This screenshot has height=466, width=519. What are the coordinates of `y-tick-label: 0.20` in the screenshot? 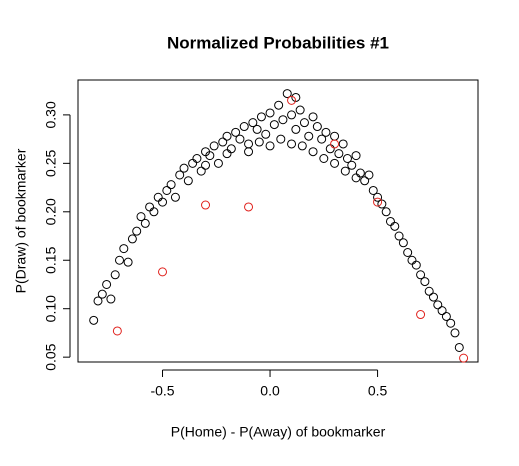 It's located at (51, 211).